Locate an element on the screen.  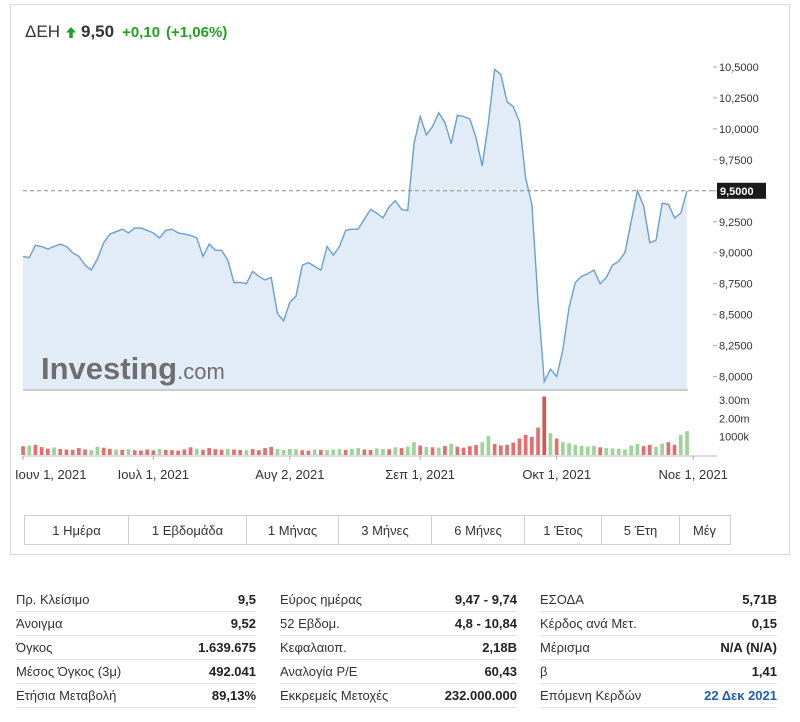
stat-value: 9,52 is located at coordinates (243, 623).